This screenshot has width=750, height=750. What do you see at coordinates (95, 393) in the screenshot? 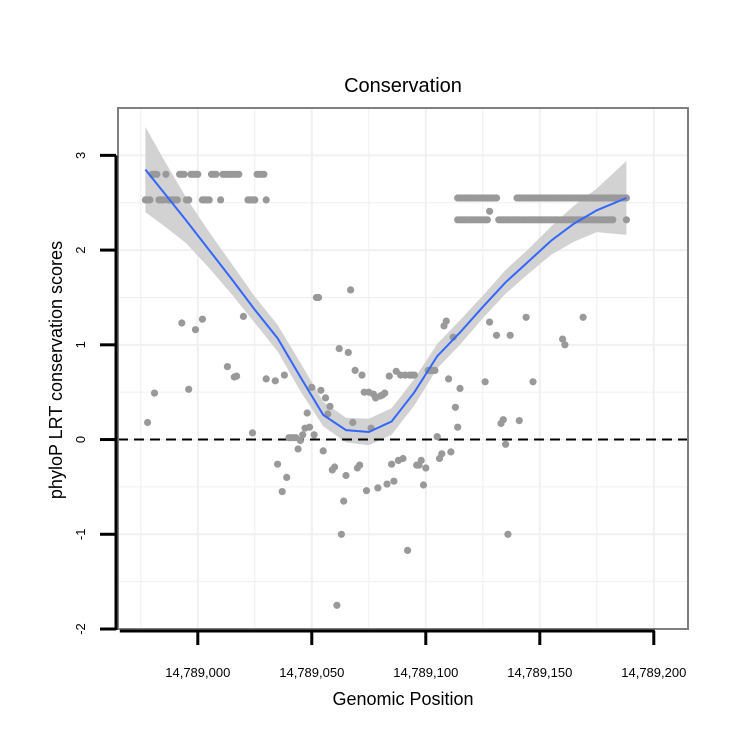
I see `y-axis: -2 -1 0 1 2 3` at bounding box center [95, 393].